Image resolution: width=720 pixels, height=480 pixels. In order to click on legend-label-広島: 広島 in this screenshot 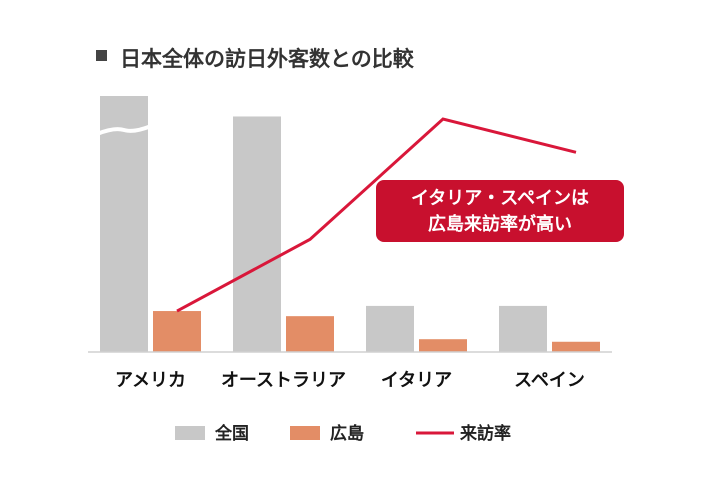, I will do `click(347, 433)`.